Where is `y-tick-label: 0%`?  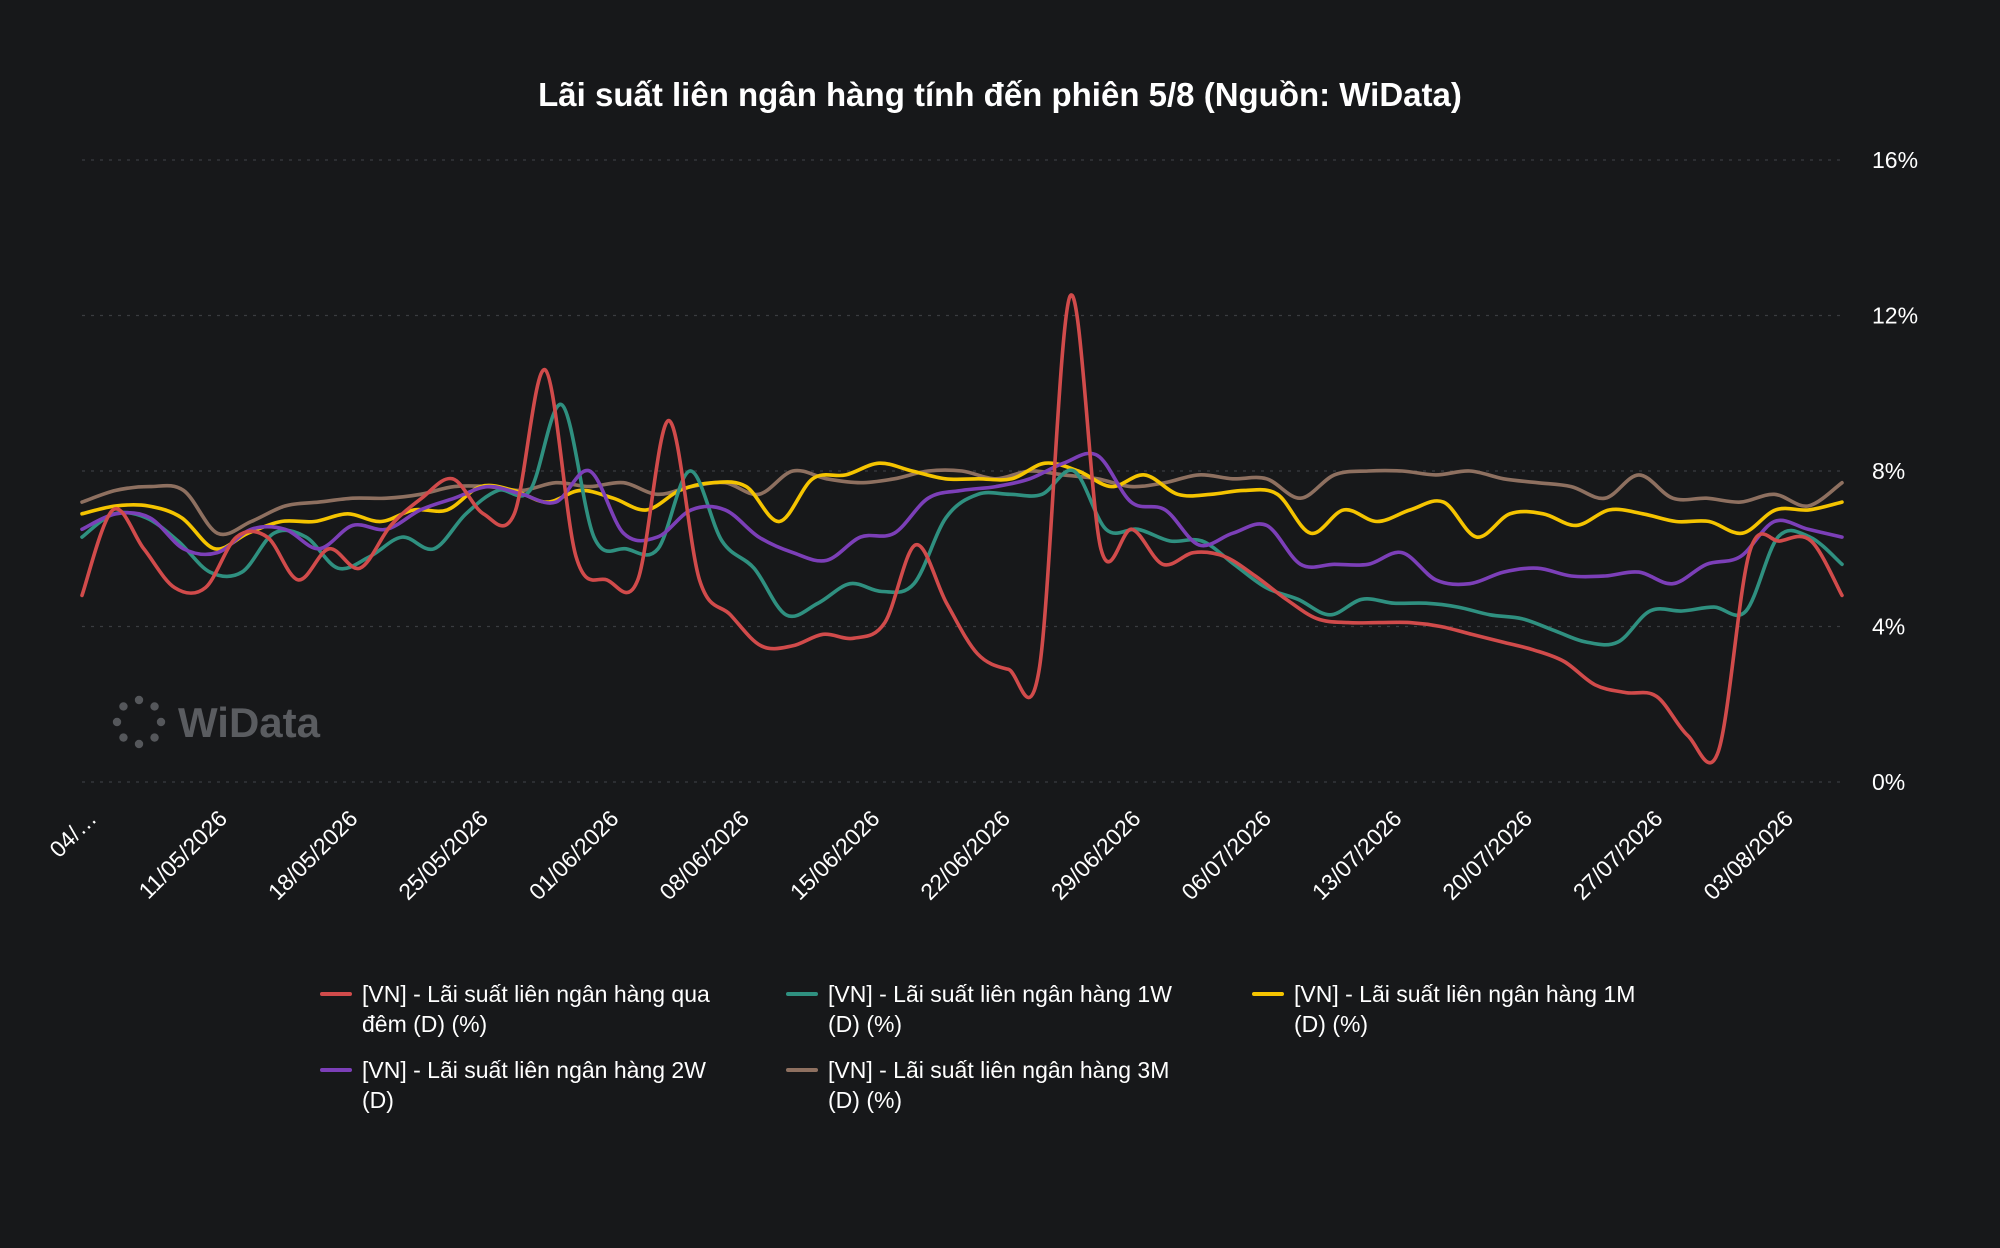 y-tick-label: 0% is located at coordinates (1888, 782).